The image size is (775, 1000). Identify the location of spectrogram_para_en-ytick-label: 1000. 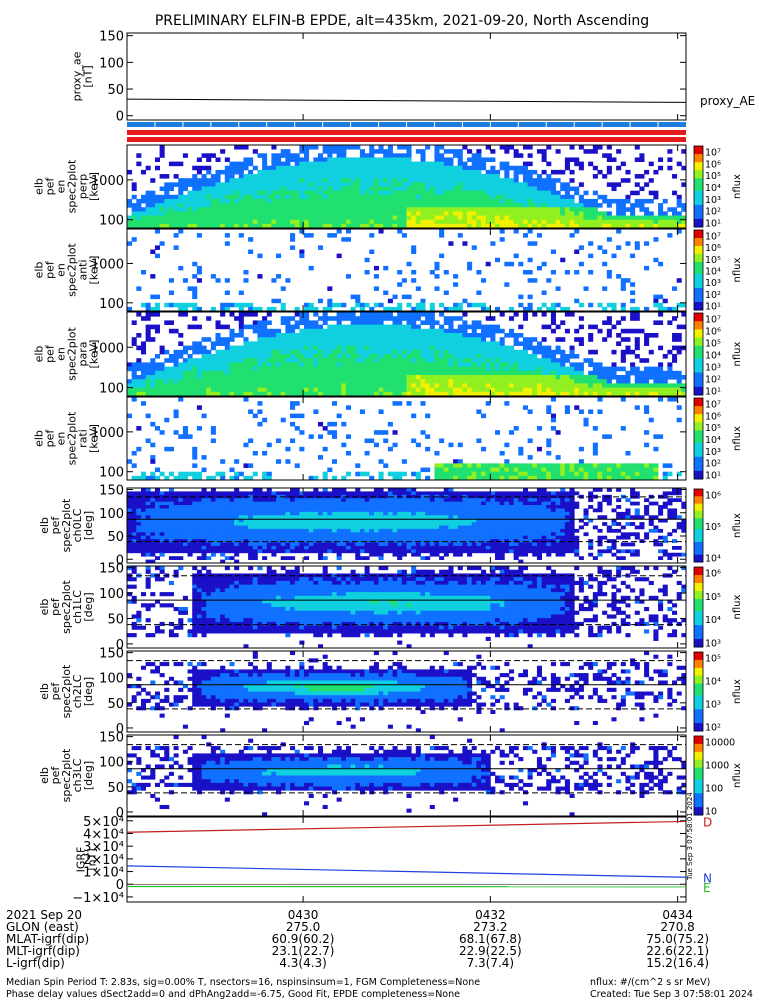
(107, 348).